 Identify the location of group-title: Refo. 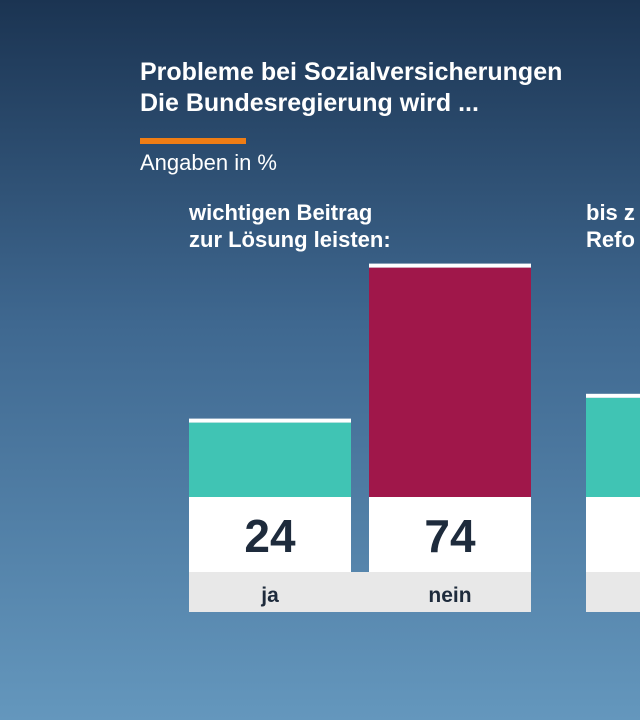
(610, 239).